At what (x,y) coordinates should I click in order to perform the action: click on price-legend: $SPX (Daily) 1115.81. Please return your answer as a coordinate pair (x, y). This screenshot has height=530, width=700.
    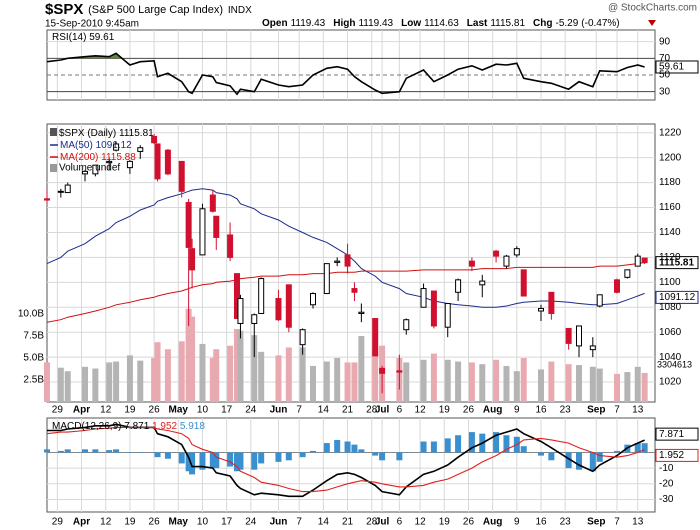
    Looking at the image, I should click on (106, 133).